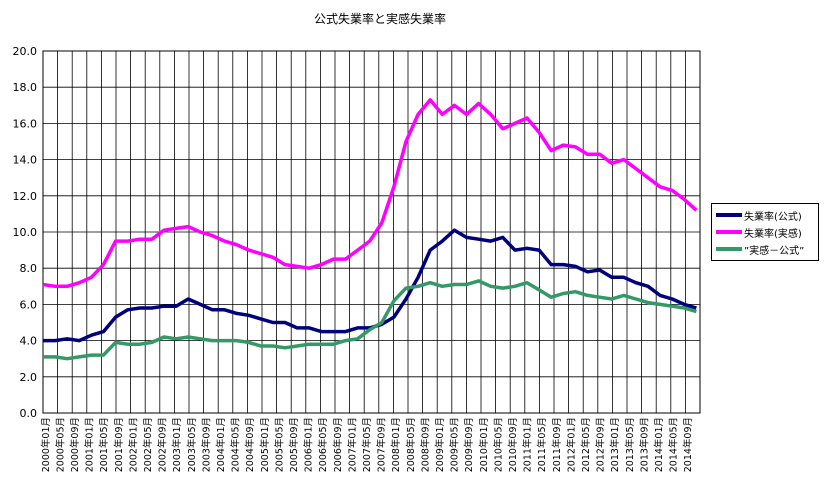  Describe the element at coordinates (659, 444) in the screenshot. I see `x-tick-label: 2014年01月` at that location.